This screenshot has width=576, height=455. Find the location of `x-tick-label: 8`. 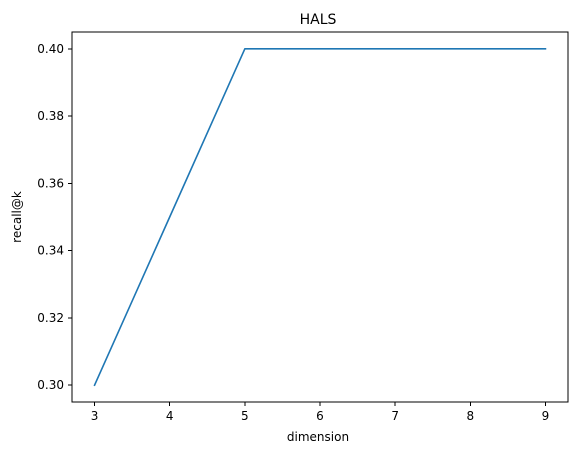

x-tick-label: 8 is located at coordinates (470, 416).